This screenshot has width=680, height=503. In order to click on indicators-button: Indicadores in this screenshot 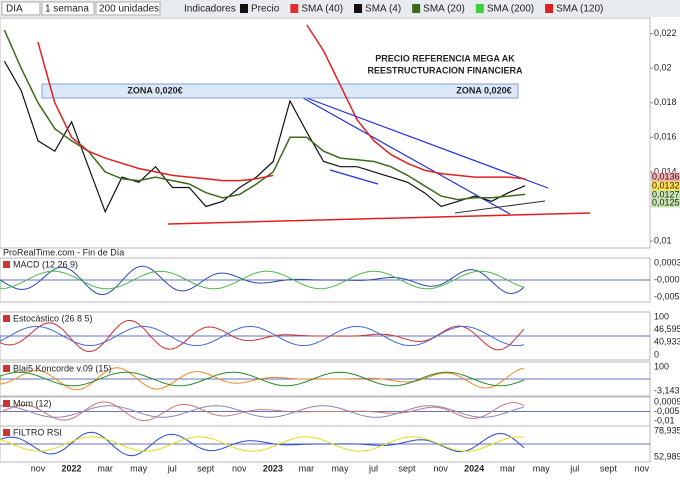, I will do `click(210, 9)`.